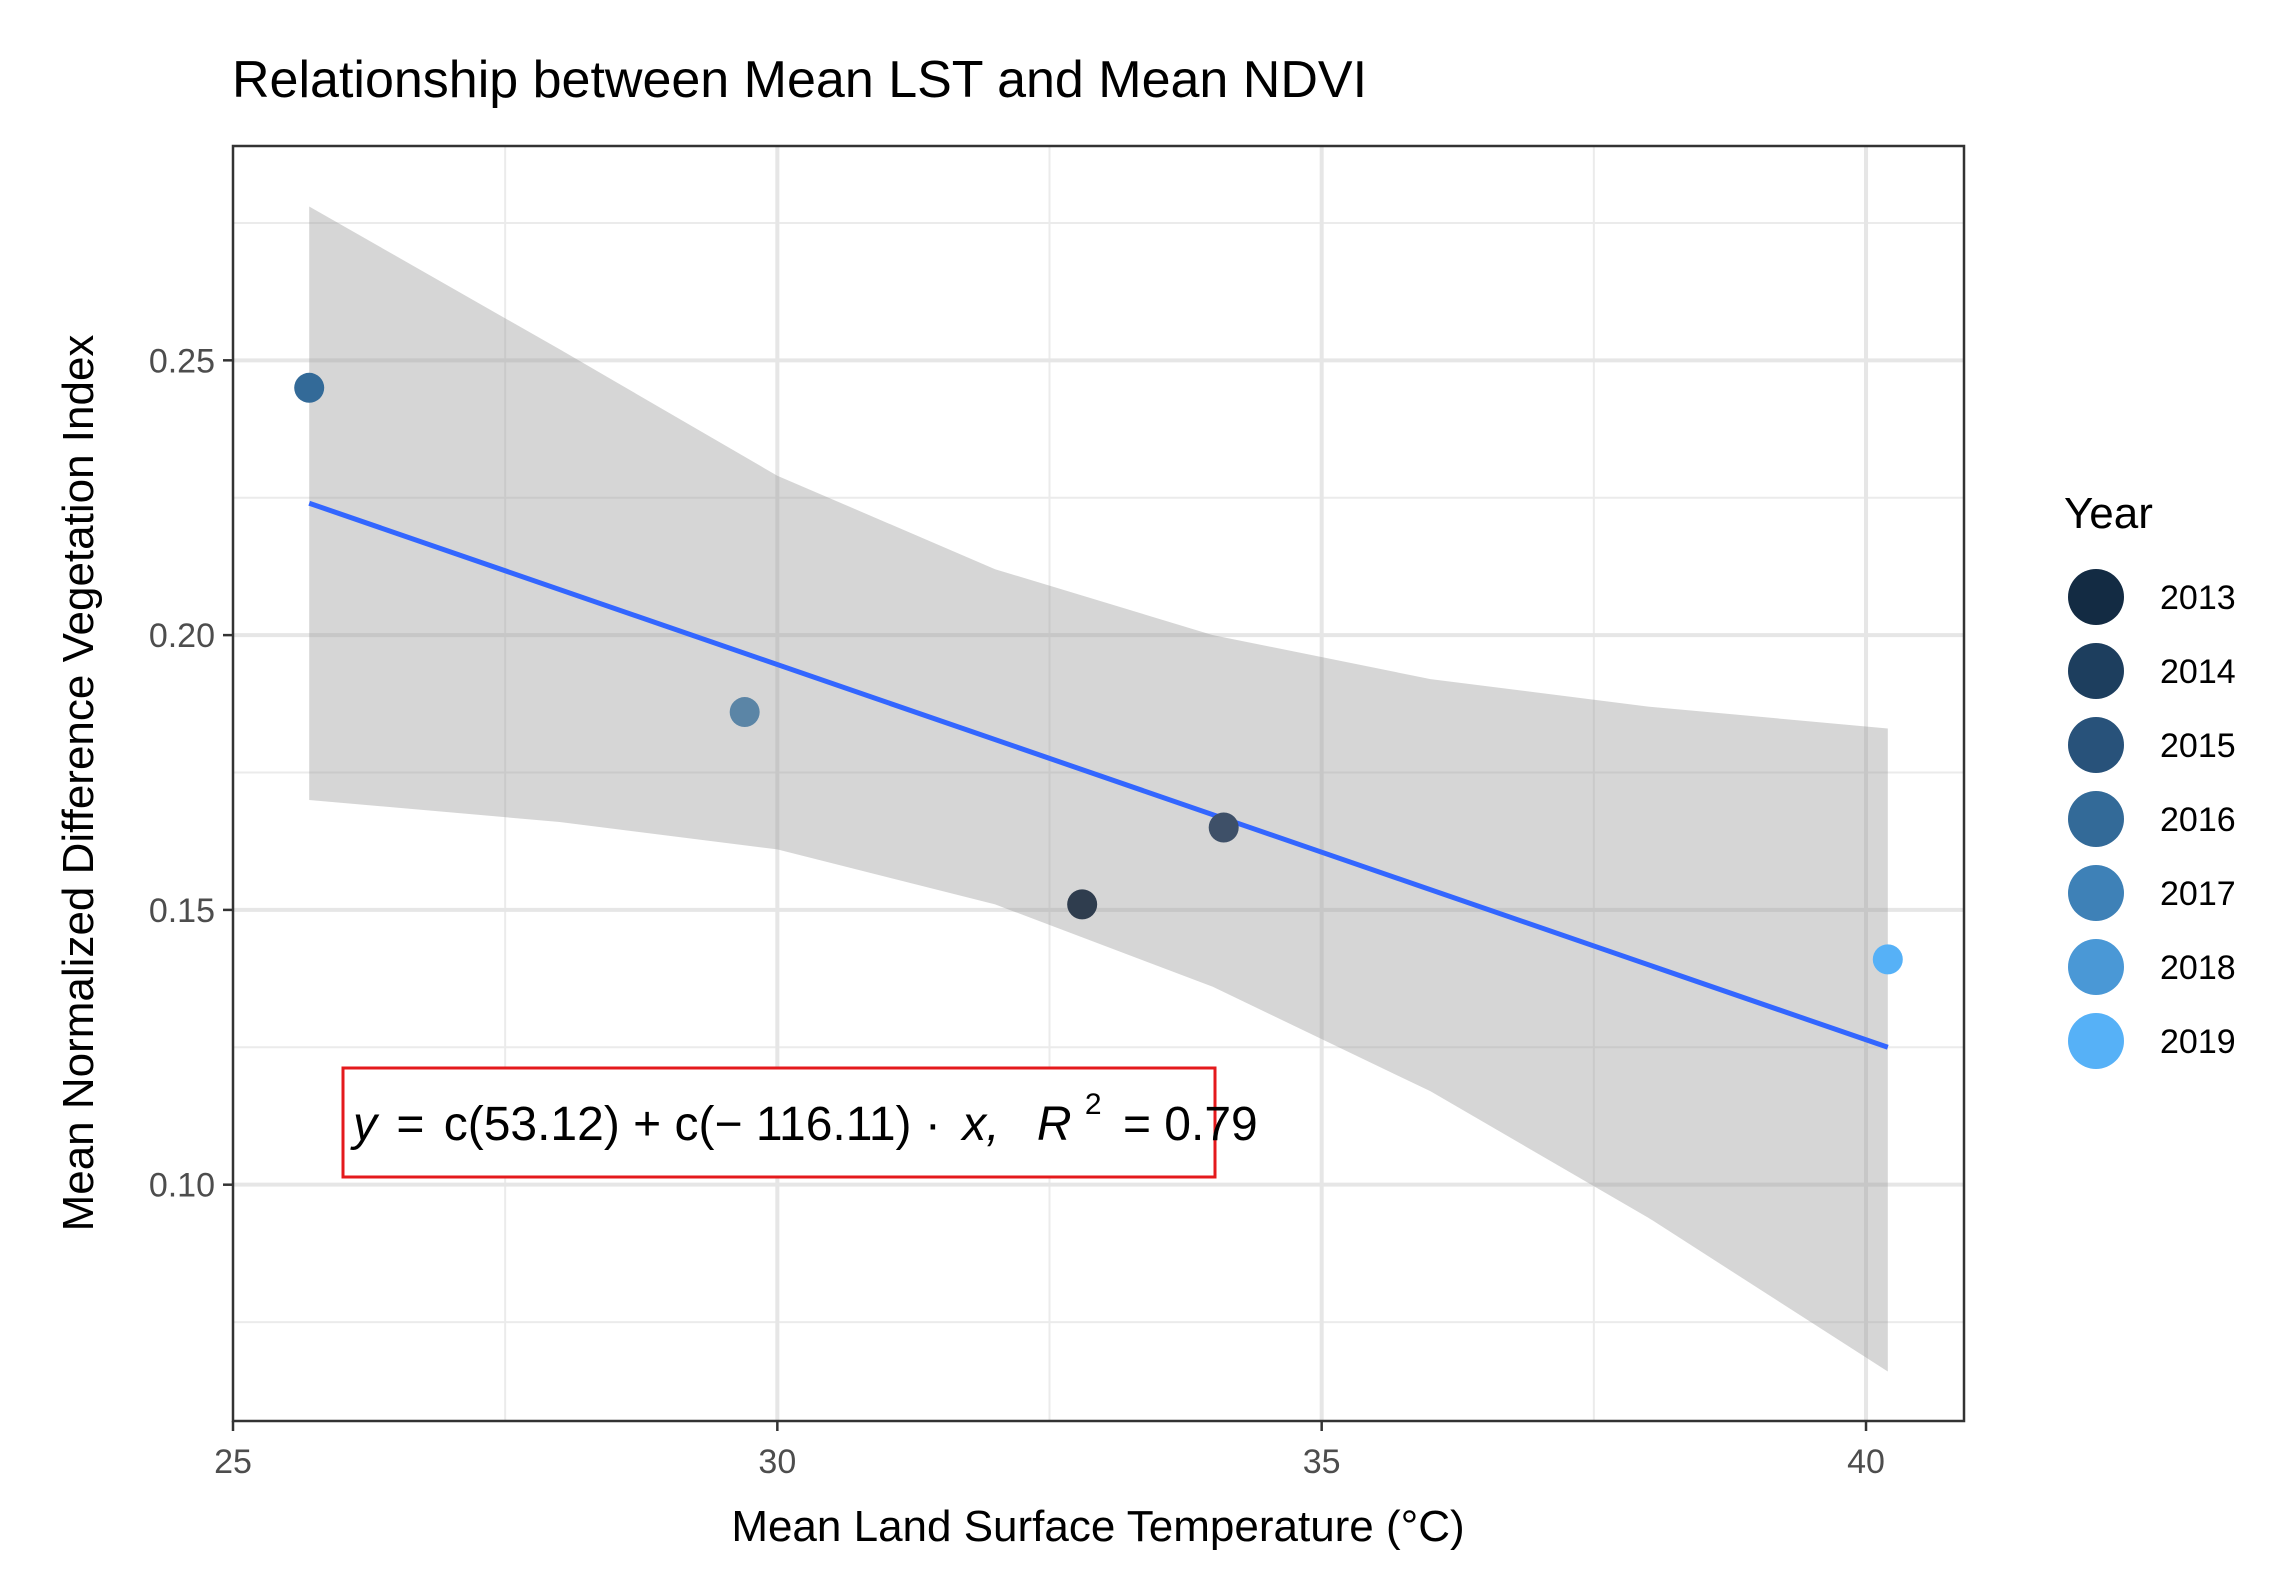  Describe the element at coordinates (2096, 819) in the screenshot. I see `legend-key-2016` at that location.